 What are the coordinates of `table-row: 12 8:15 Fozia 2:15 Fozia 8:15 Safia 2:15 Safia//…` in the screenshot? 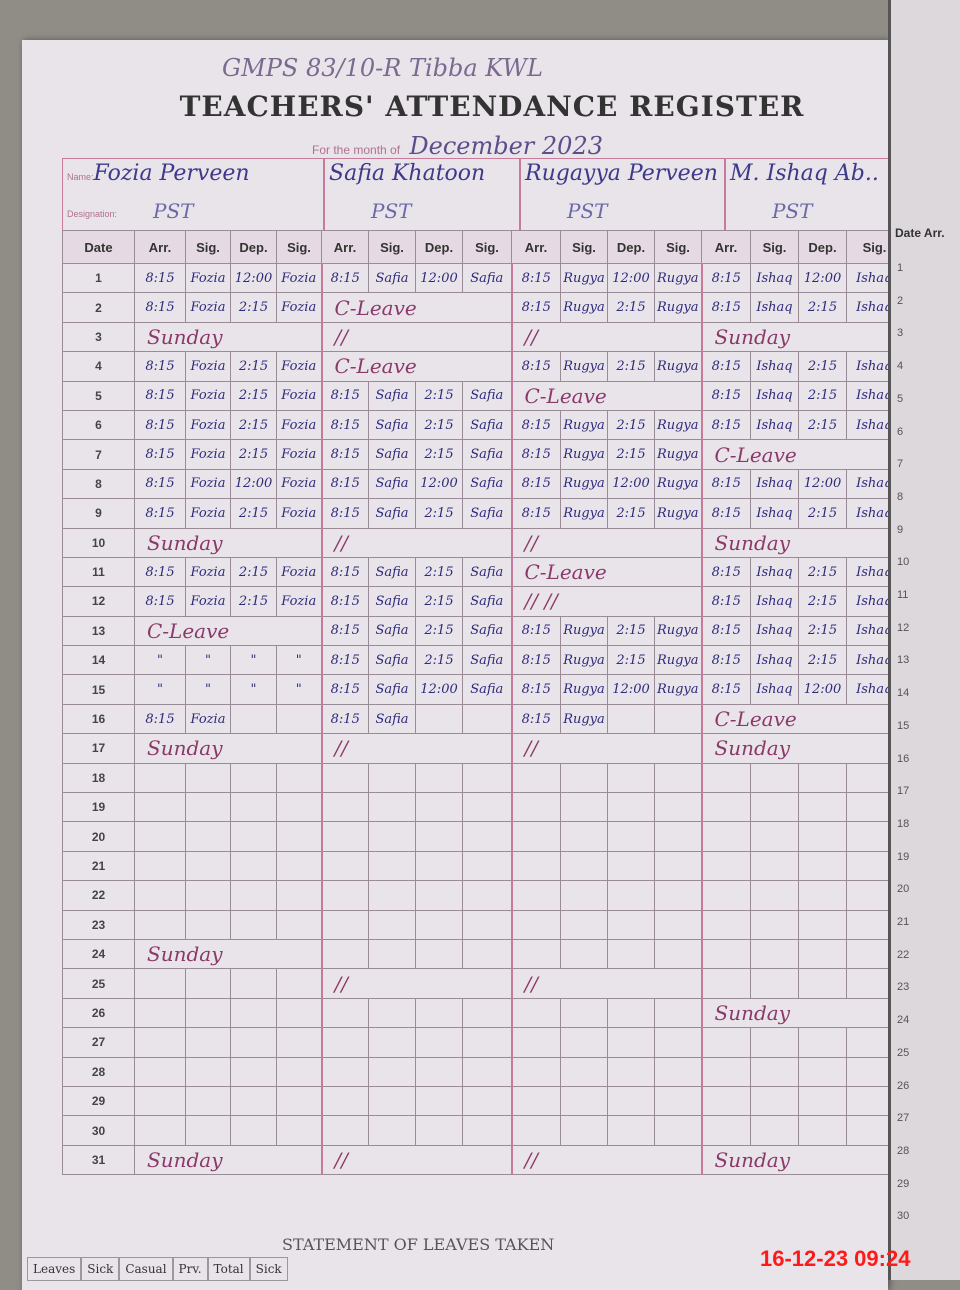 It's located at (483, 601).